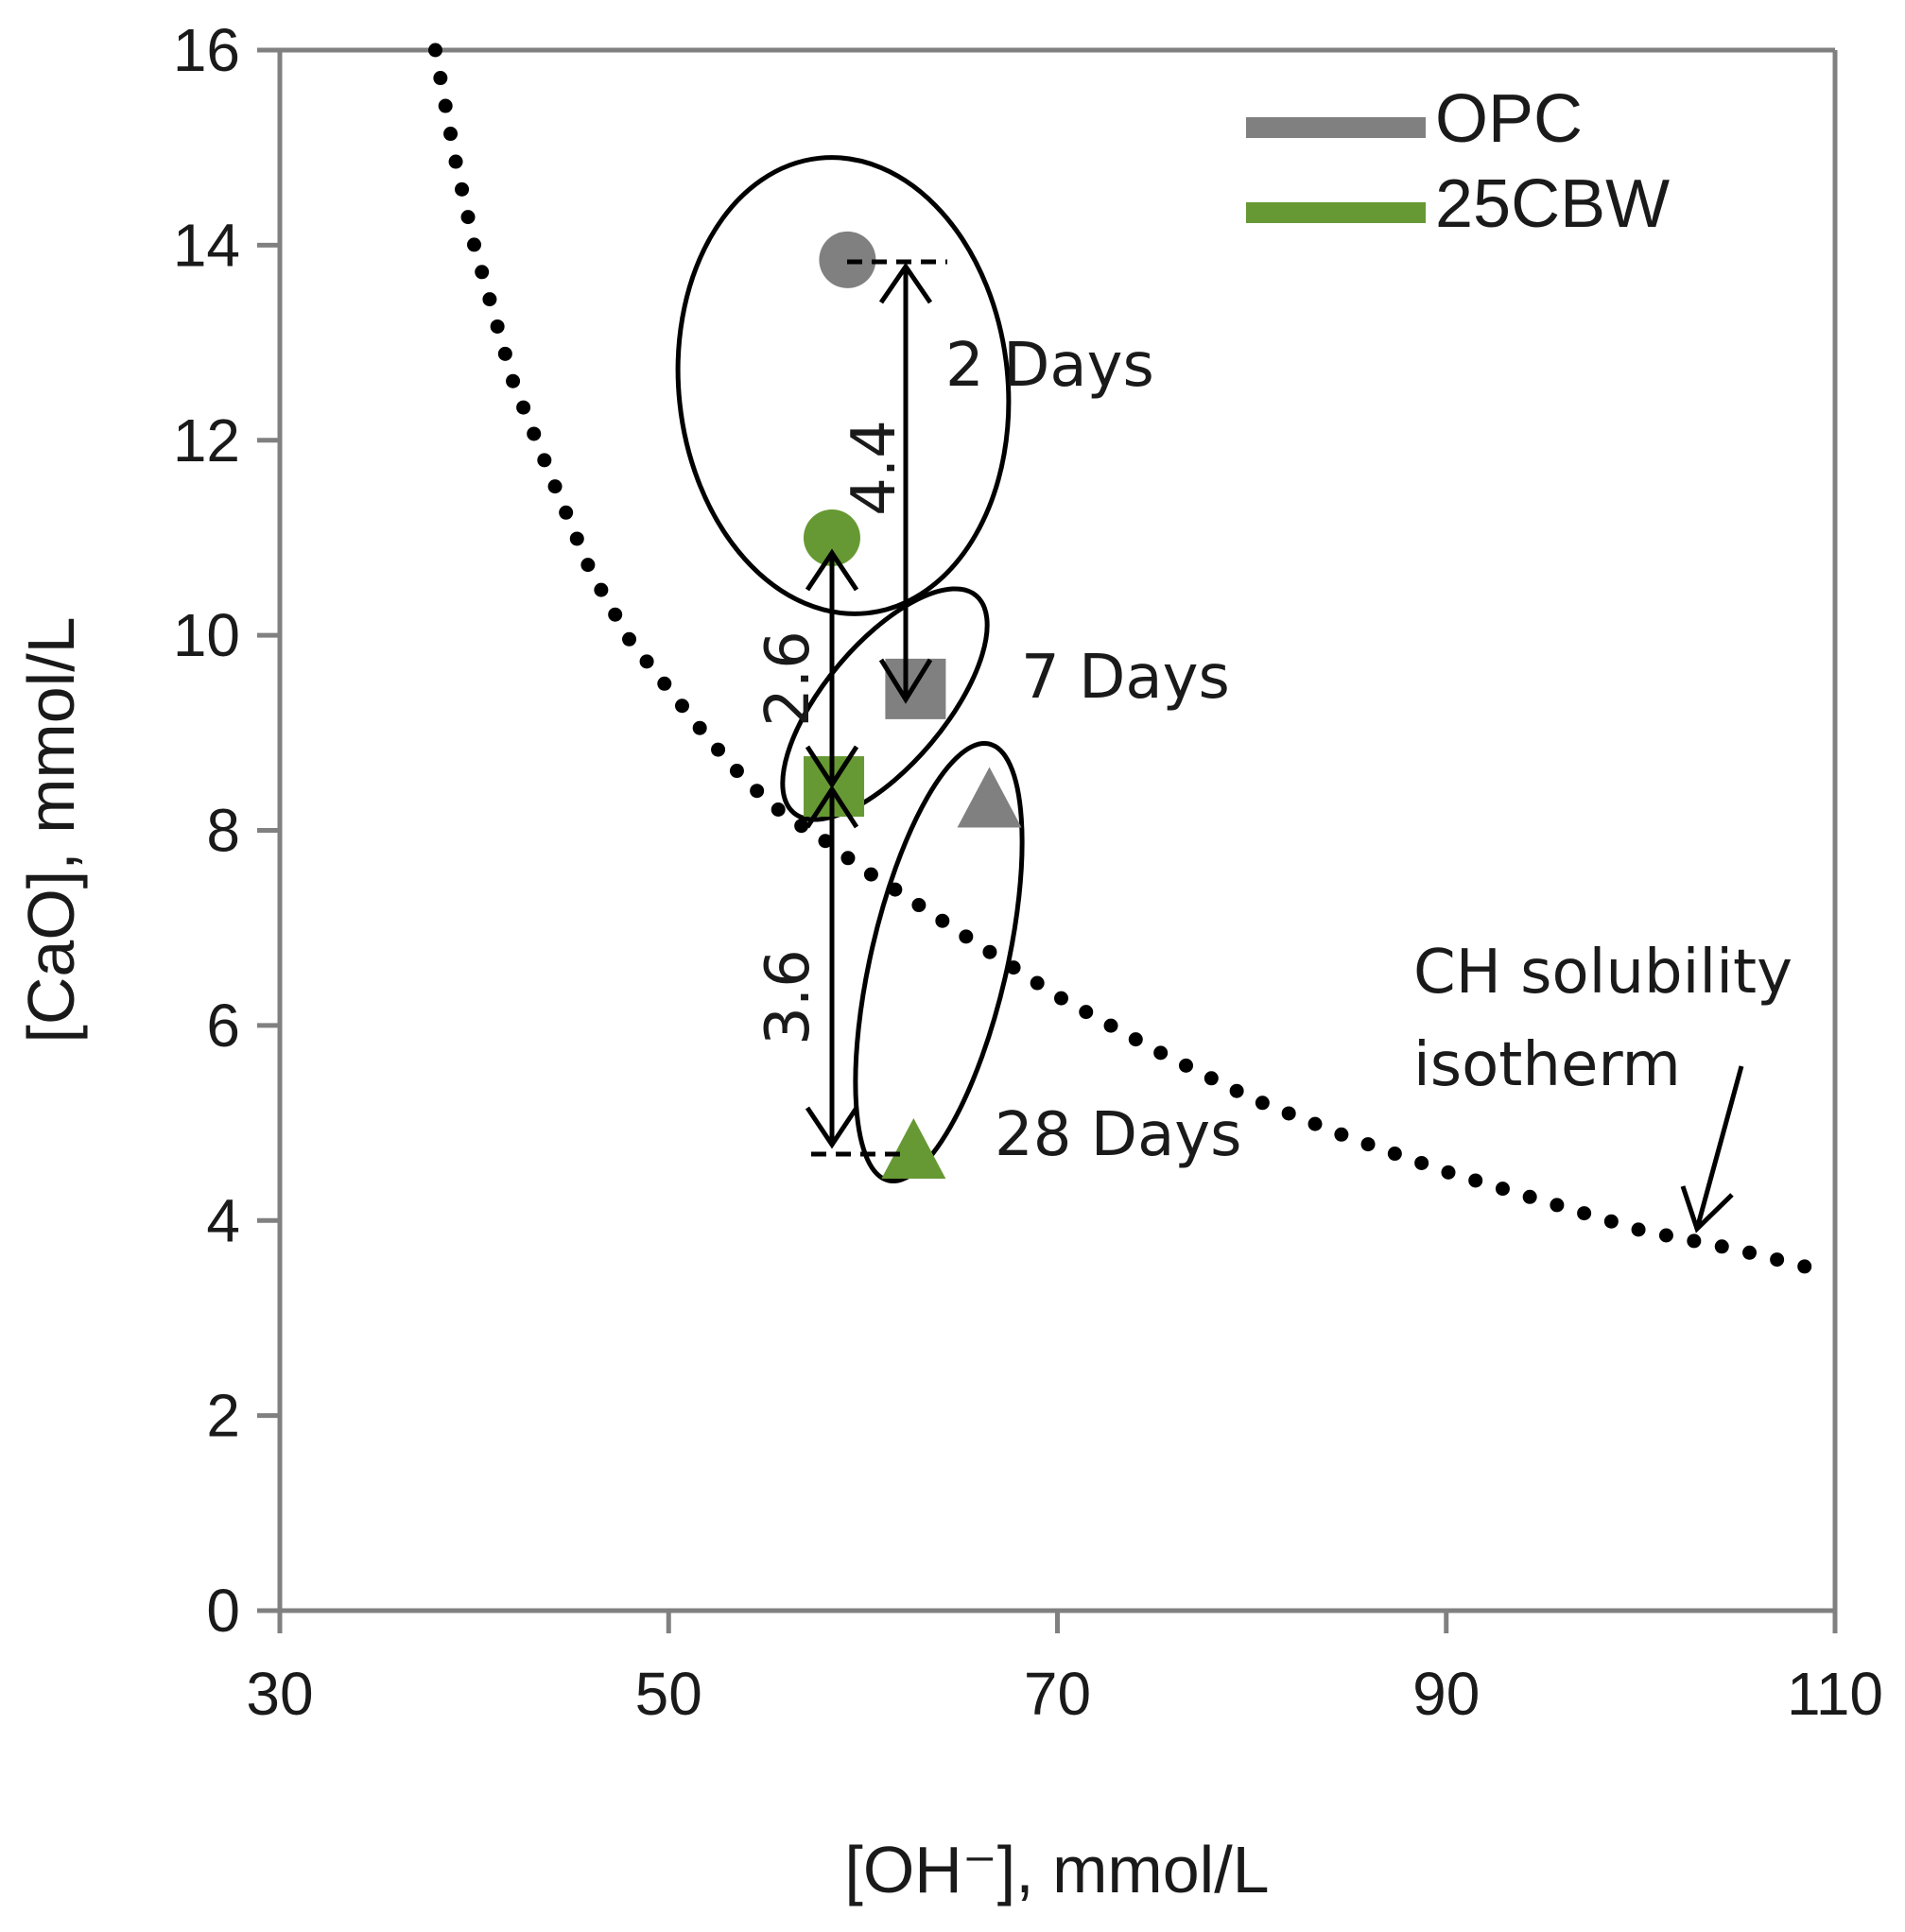 The width and height of the screenshot is (1905, 1932). I want to click on marker-25cbw-2-days, so click(831, 537).